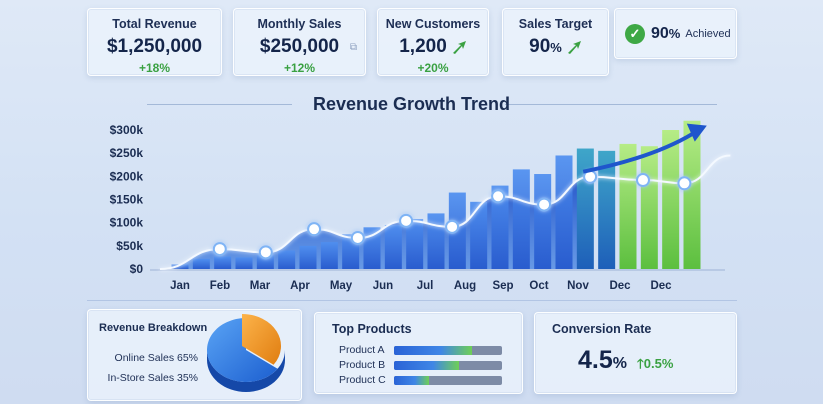 Image resolution: width=823 pixels, height=404 pixels. What do you see at coordinates (129, 246) in the screenshot?
I see `y-tick-label: $50k` at bounding box center [129, 246].